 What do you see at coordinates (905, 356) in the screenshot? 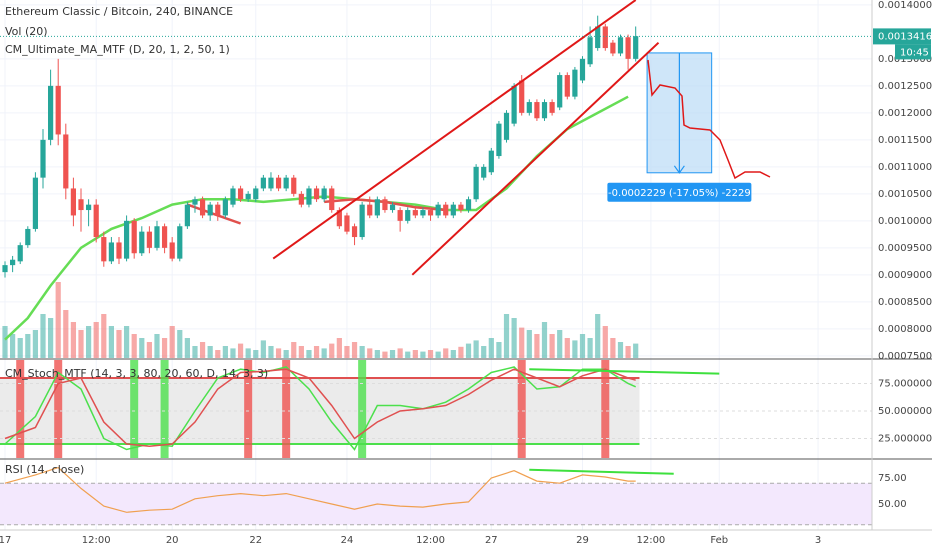
I see `y-tick-label: 0.0007500` at bounding box center [905, 356].